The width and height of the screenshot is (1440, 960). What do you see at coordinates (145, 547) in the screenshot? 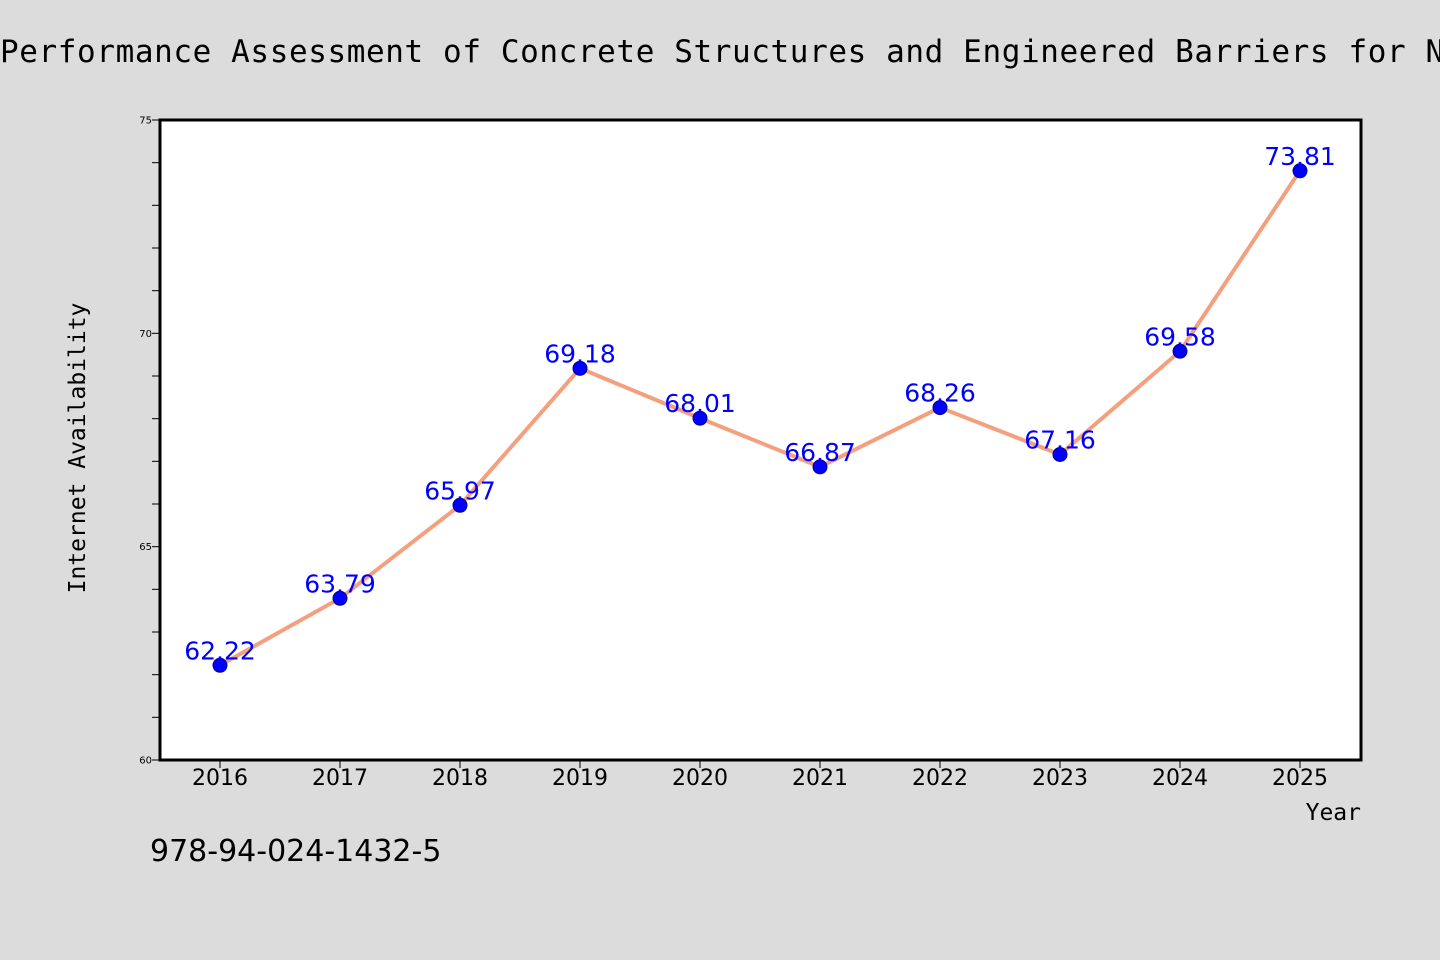
I see `y-tick-label: 65` at bounding box center [145, 547].